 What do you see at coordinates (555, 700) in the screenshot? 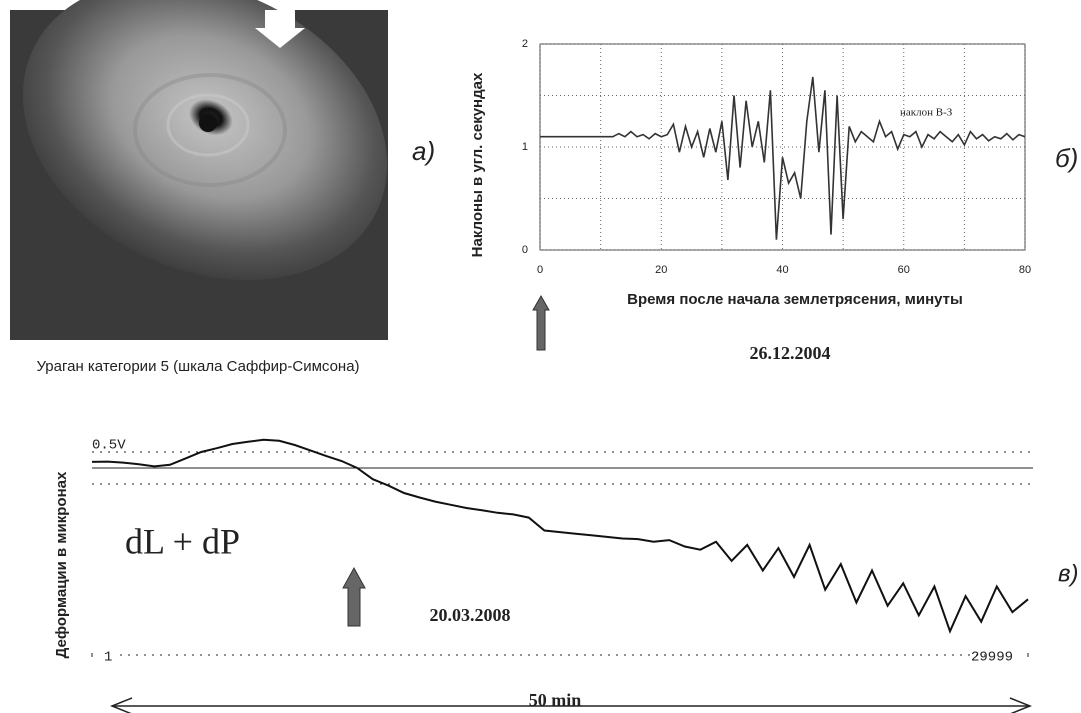
I see `duration: 50 min` at bounding box center [555, 700].